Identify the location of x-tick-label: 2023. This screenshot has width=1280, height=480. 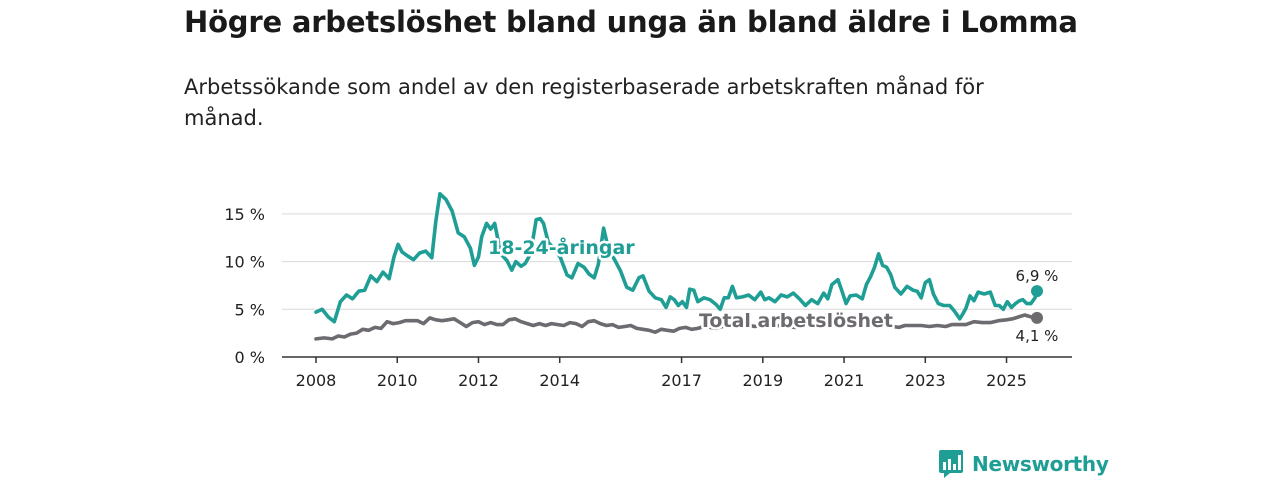
(925, 380).